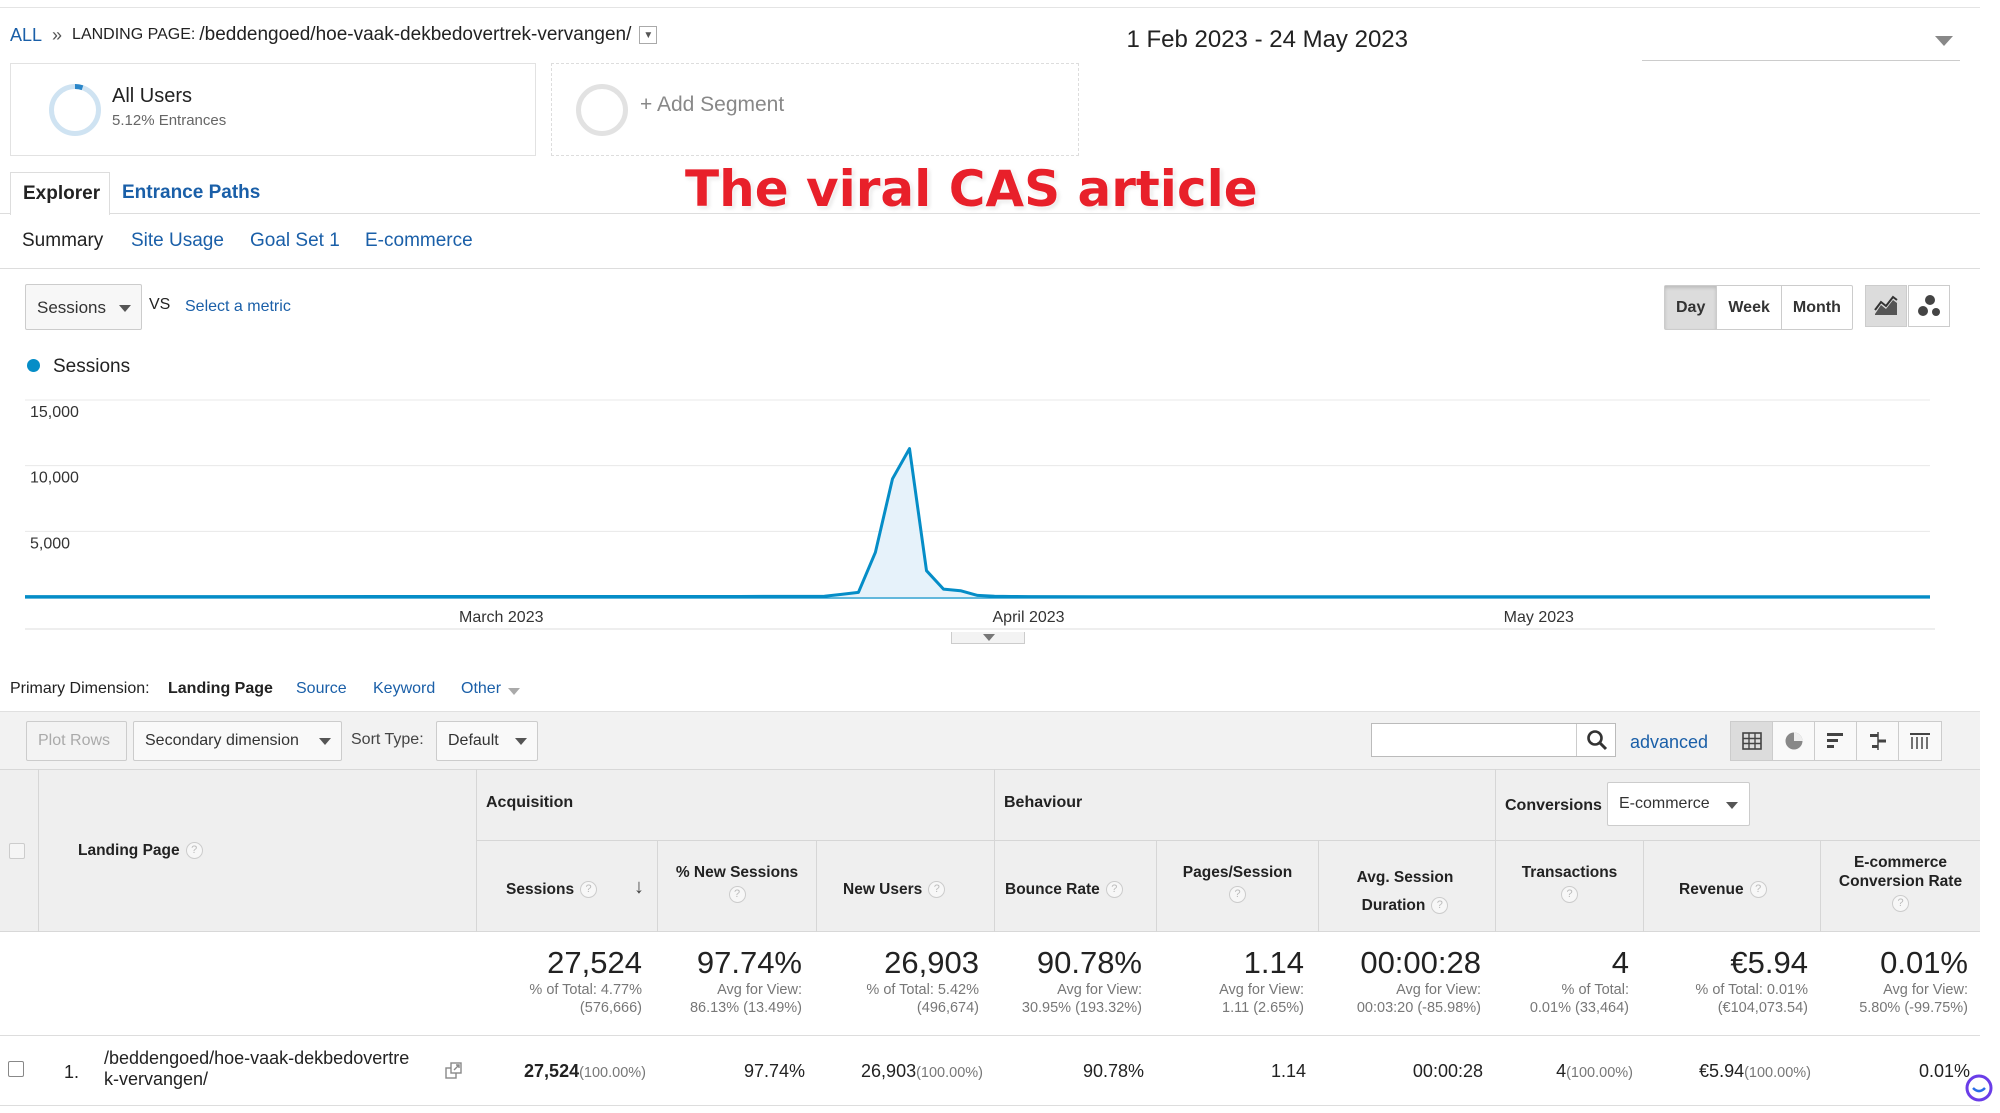  What do you see at coordinates (16, 1069) in the screenshot?
I see `row-checkbox` at bounding box center [16, 1069].